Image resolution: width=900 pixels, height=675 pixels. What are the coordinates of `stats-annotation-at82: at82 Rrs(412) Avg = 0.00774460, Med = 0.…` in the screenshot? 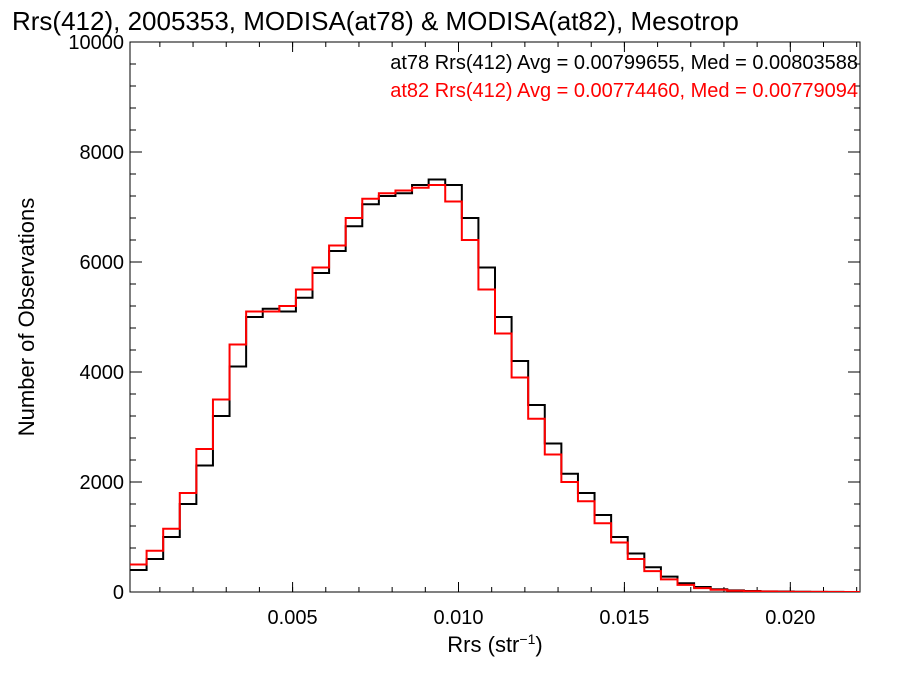 It's located at (624, 91).